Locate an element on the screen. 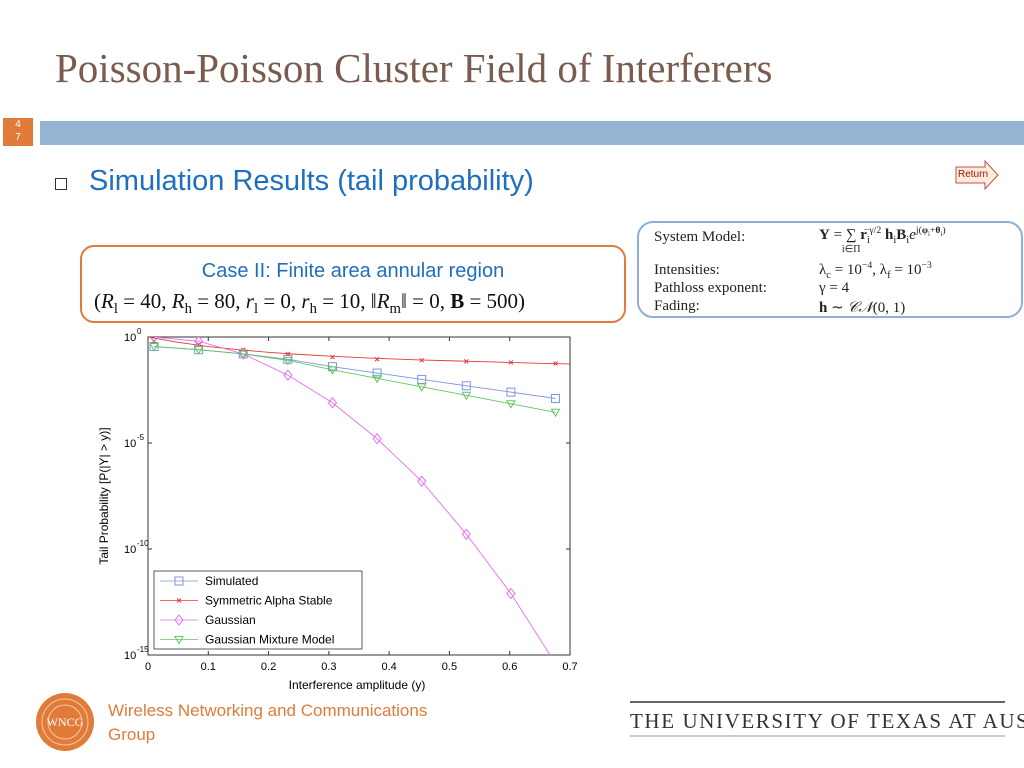 The width and height of the screenshot is (1024, 768). x-tick-label: 0.3 is located at coordinates (328, 667).